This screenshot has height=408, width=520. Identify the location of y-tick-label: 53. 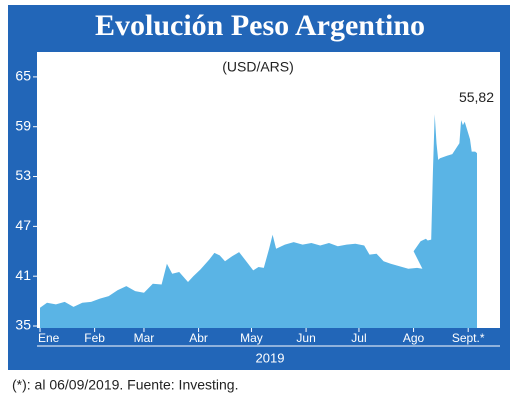
(23, 175).